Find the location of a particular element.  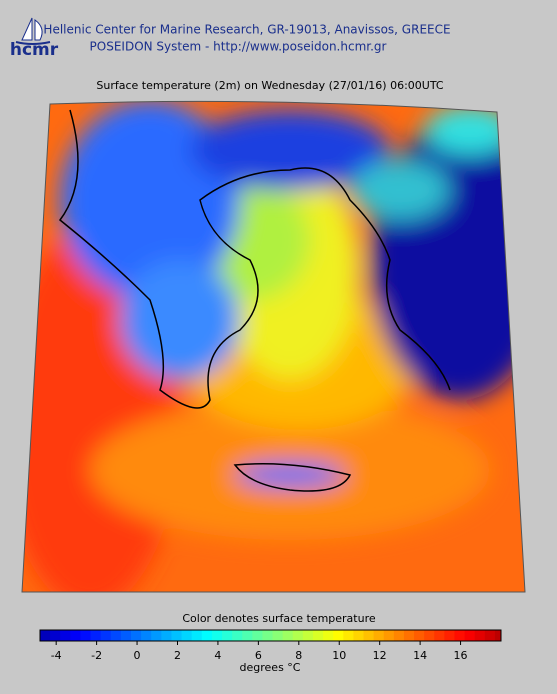

logo: hcmr is located at coordinates (34, 38).